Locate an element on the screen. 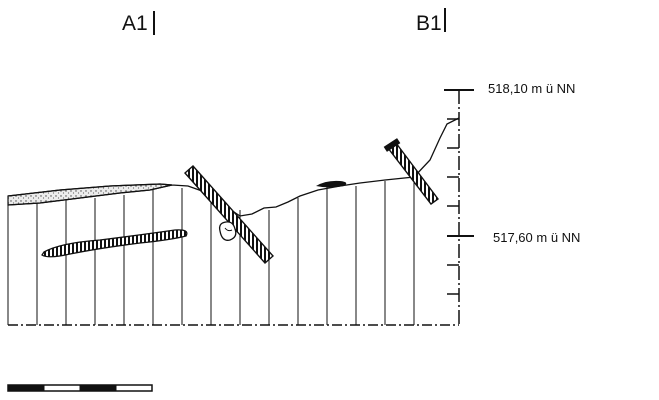 The width and height of the screenshot is (659, 400). hatched-post-left is located at coordinates (229, 214).